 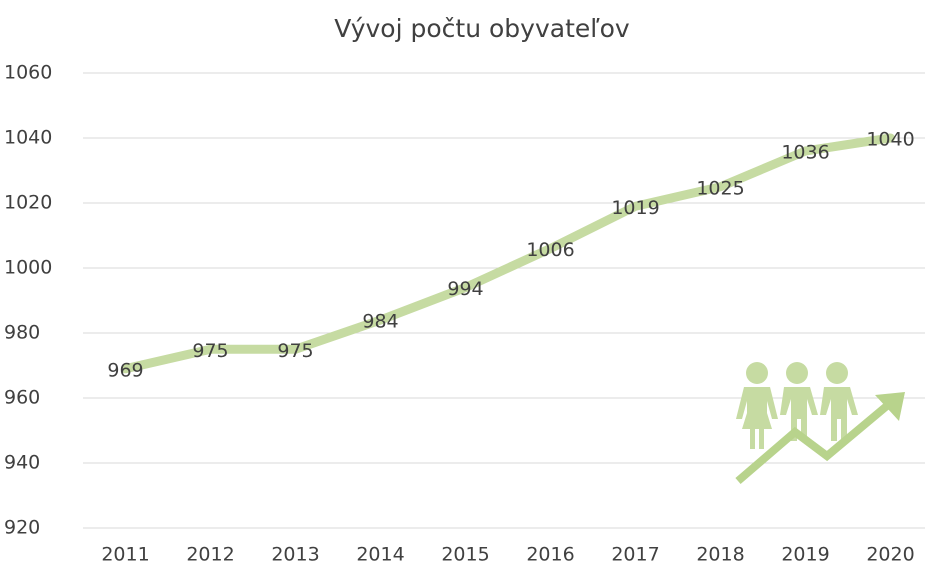 What do you see at coordinates (465, 555) in the screenshot?
I see `x-tick-label: 2015` at bounding box center [465, 555].